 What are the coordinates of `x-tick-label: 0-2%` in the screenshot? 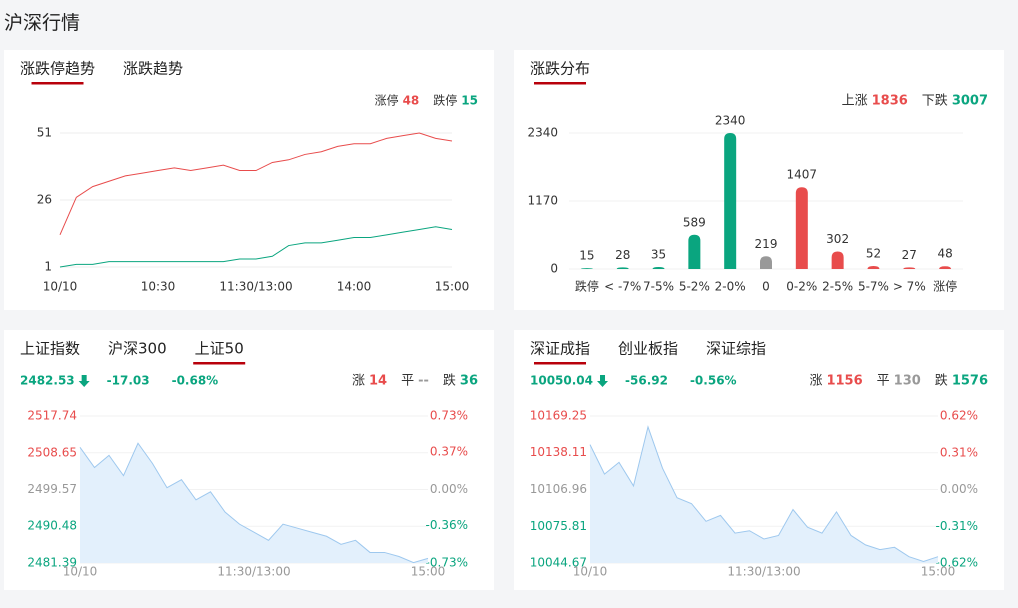 It's located at (801, 287).